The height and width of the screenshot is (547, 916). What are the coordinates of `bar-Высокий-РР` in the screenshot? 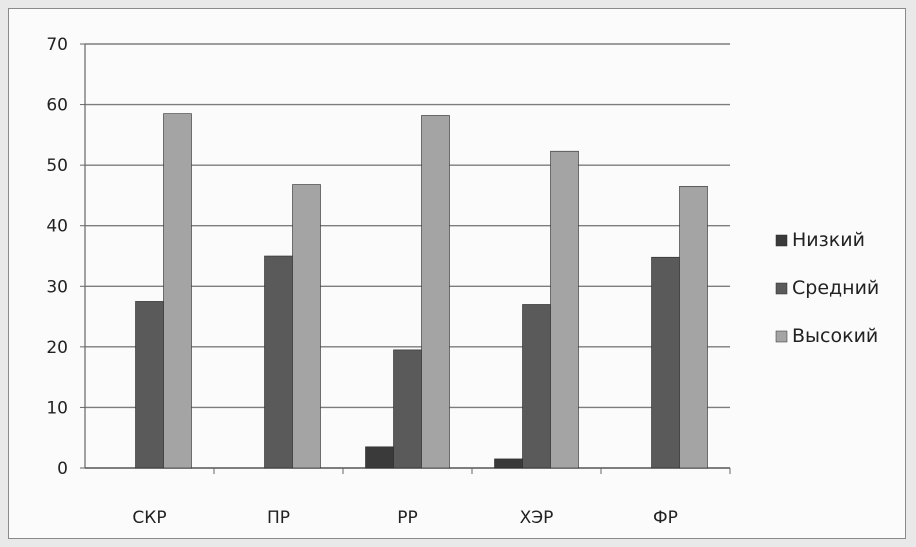 It's located at (435, 292).